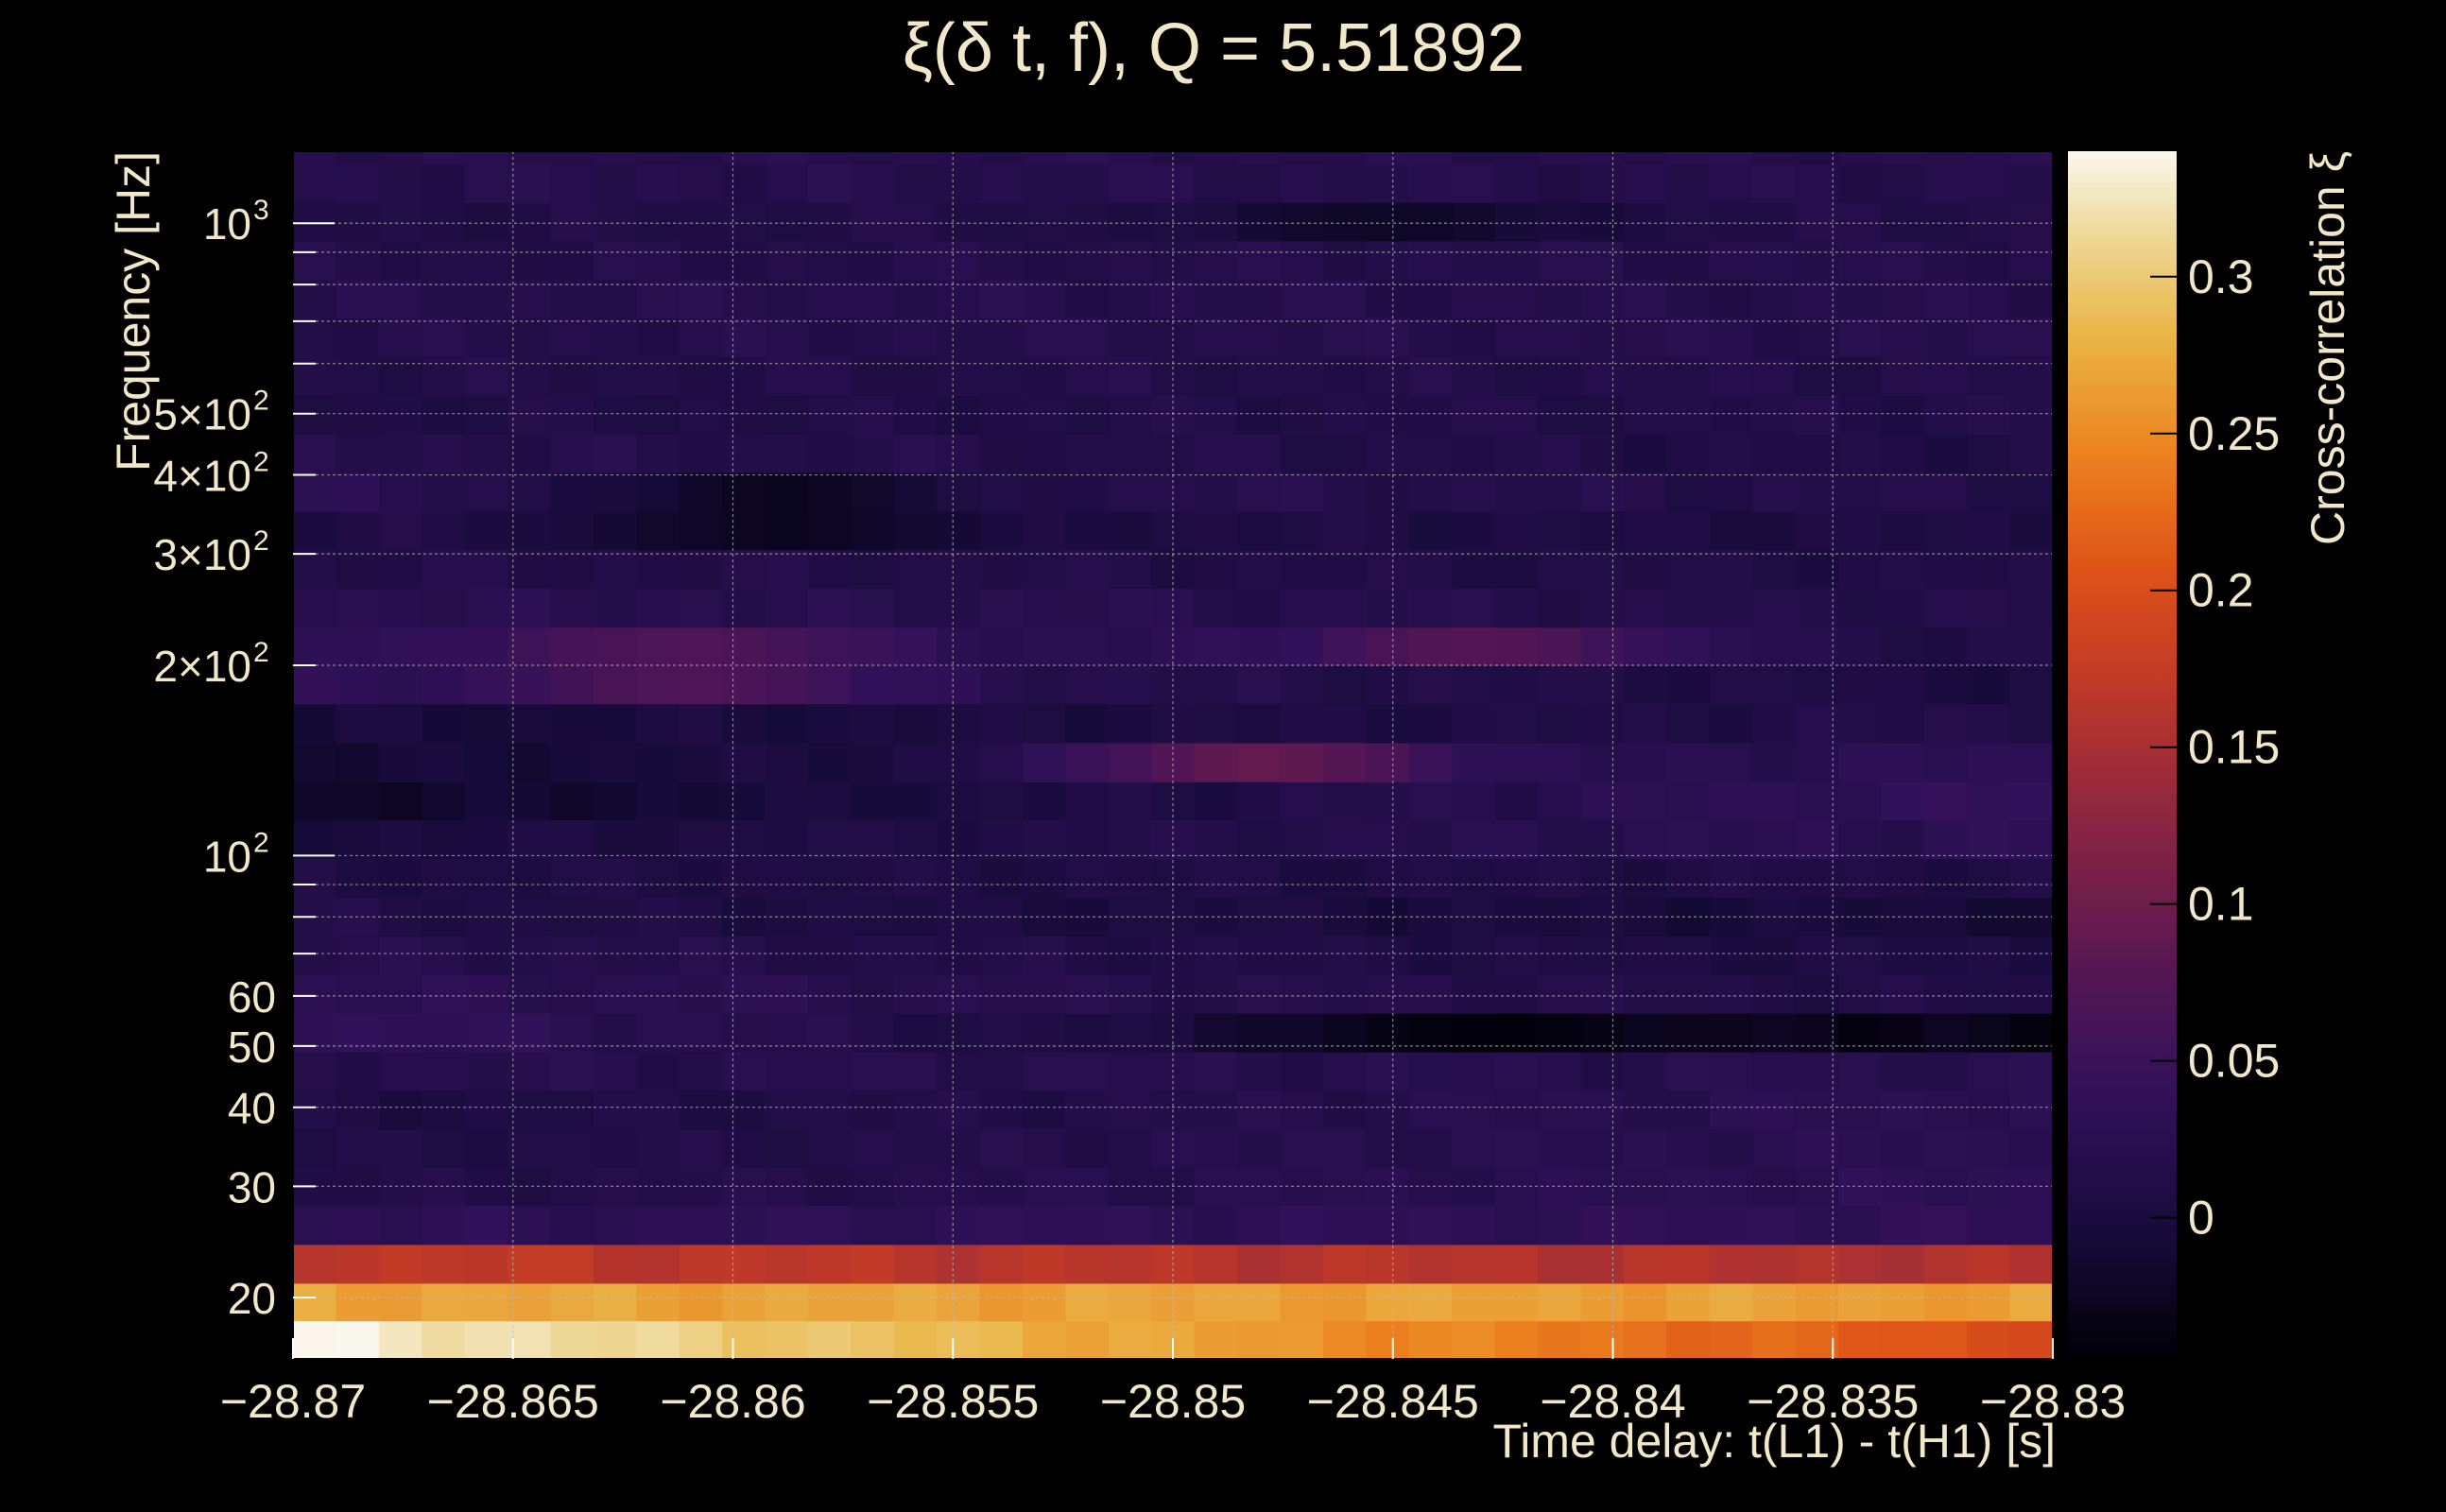 This screenshot has width=2446, height=1512. Describe the element at coordinates (2234, 433) in the screenshot. I see `colorbar-tick-label: 0.25` at that location.